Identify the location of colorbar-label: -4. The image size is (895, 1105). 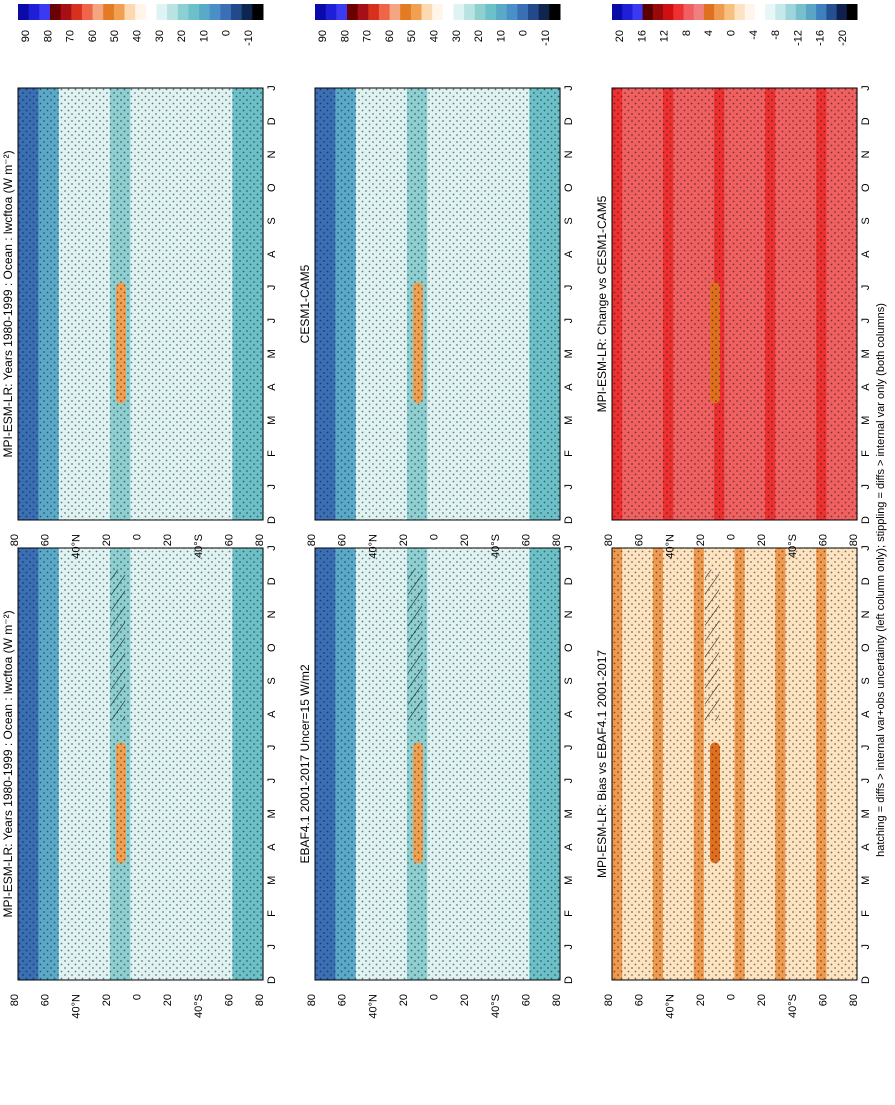
(754, 35).